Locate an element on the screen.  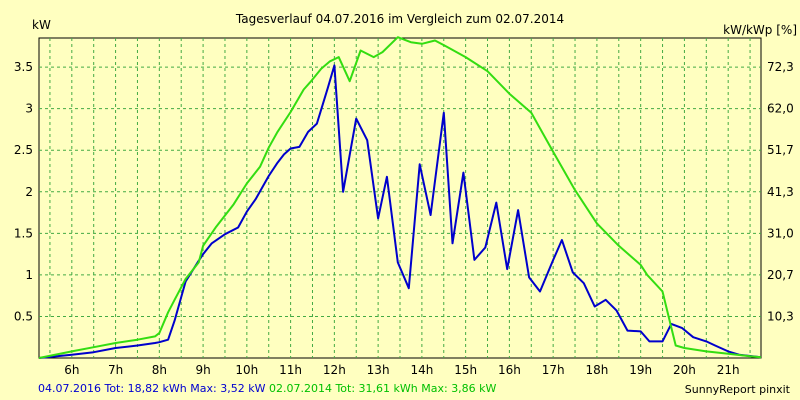
x-tick-label: 7h is located at coordinates (115, 370).